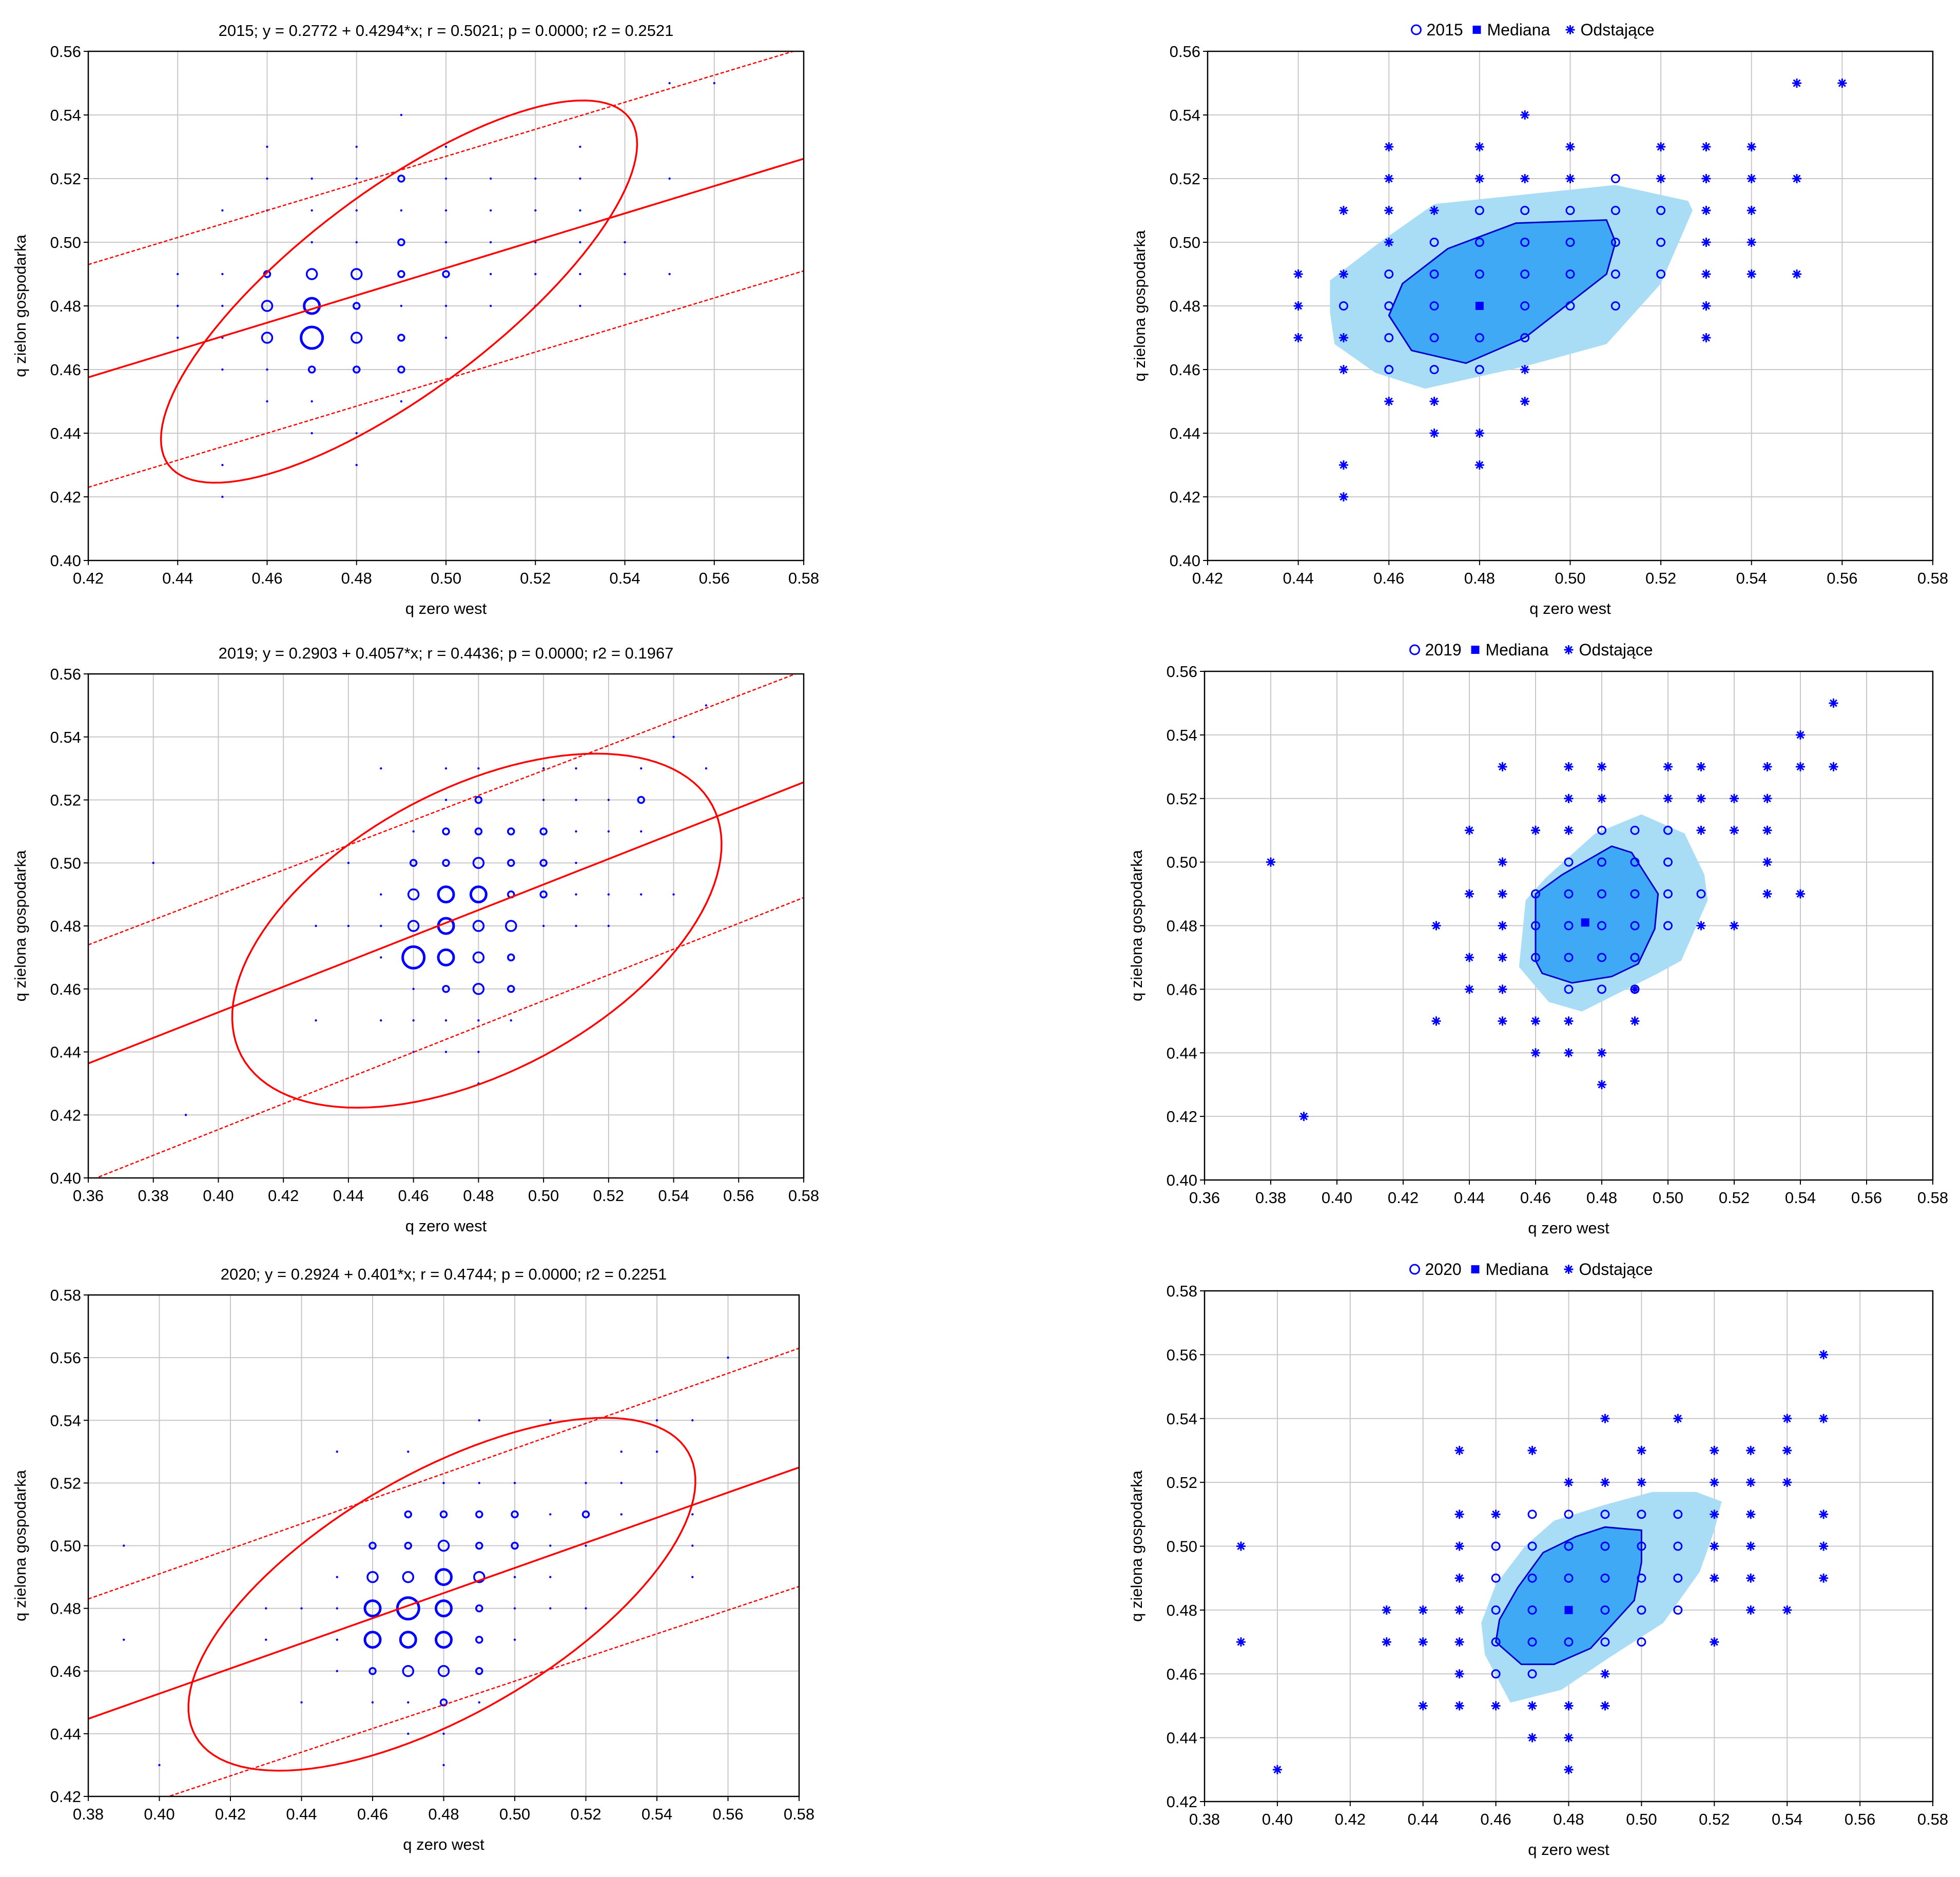  Describe the element at coordinates (301, 1814) in the screenshot. I see `x-tick-label: 0.44` at that location.